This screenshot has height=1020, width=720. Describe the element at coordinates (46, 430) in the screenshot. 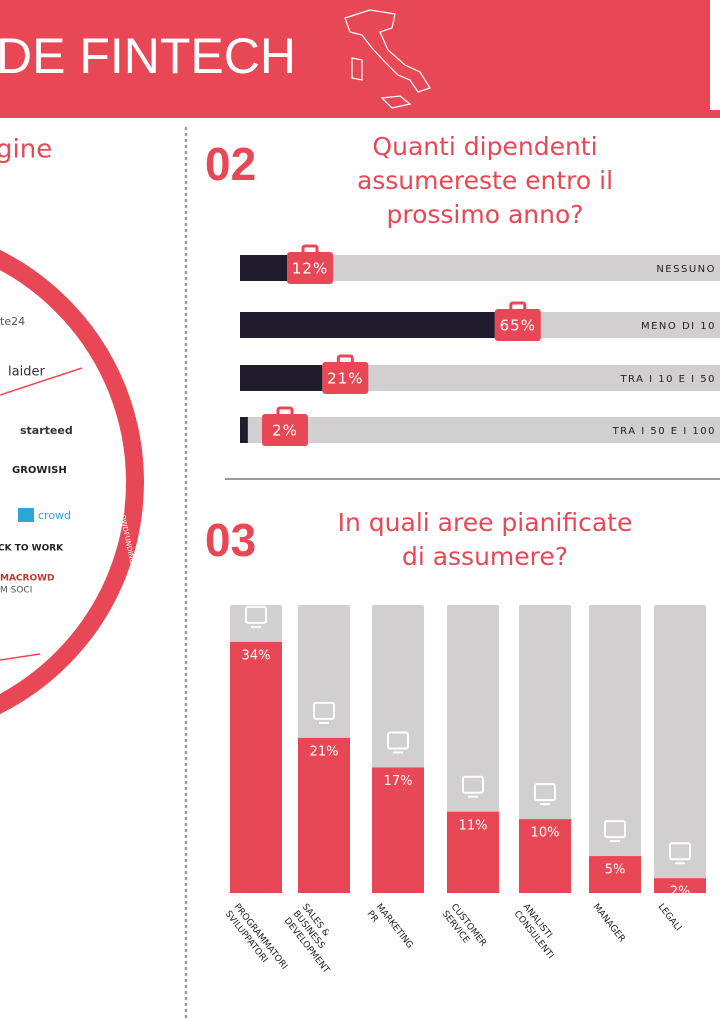

I see `logo: starteed` at that location.